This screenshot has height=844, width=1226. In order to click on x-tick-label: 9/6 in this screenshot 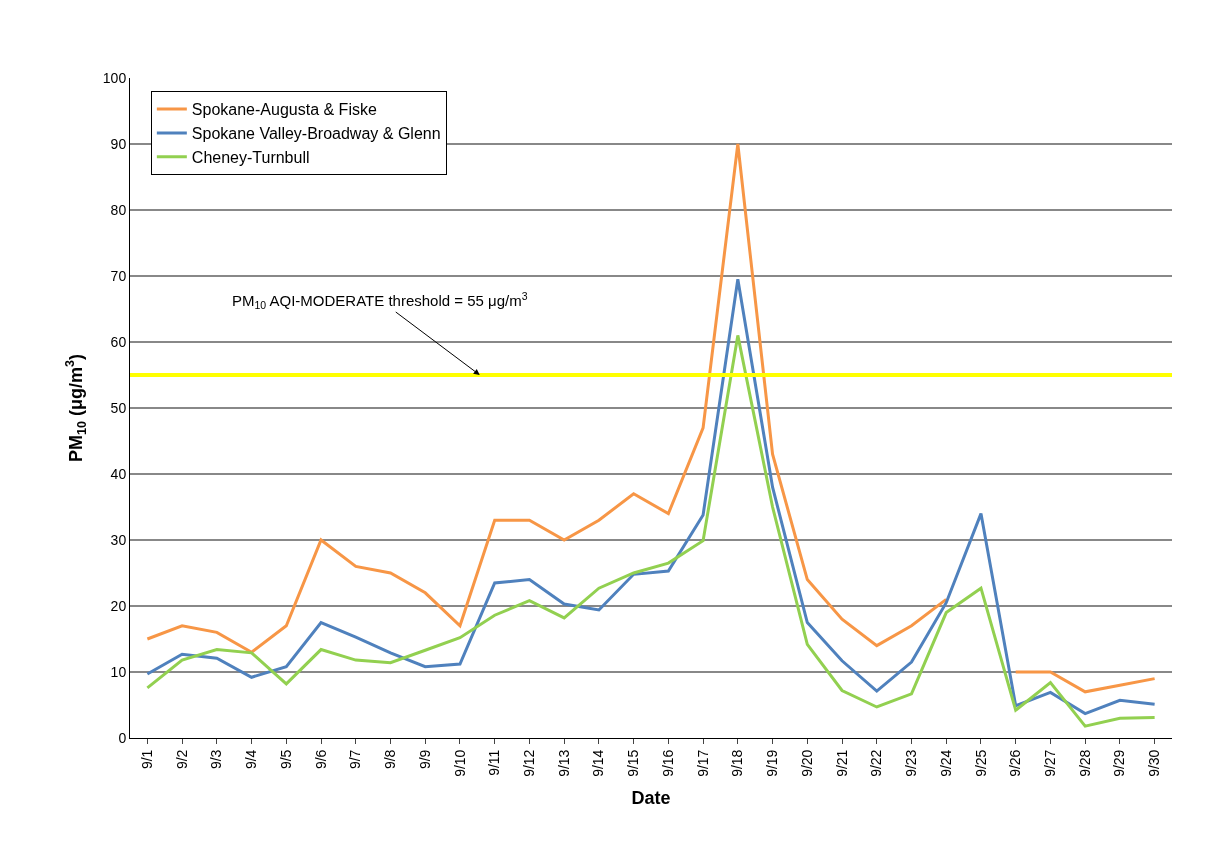, I will do `click(320, 759)`.